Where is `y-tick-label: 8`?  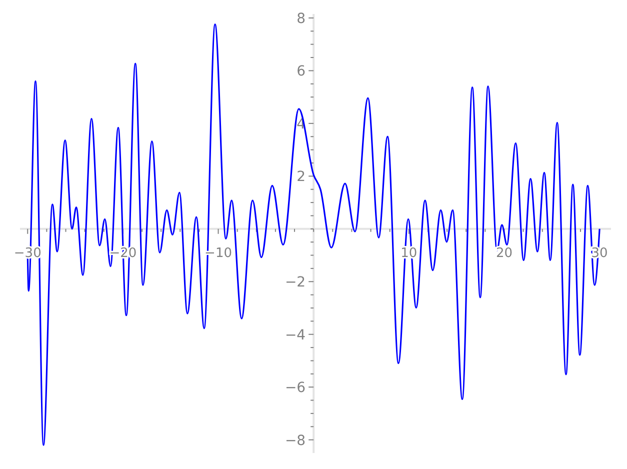
y-tick-label: 8 is located at coordinates (301, 18).